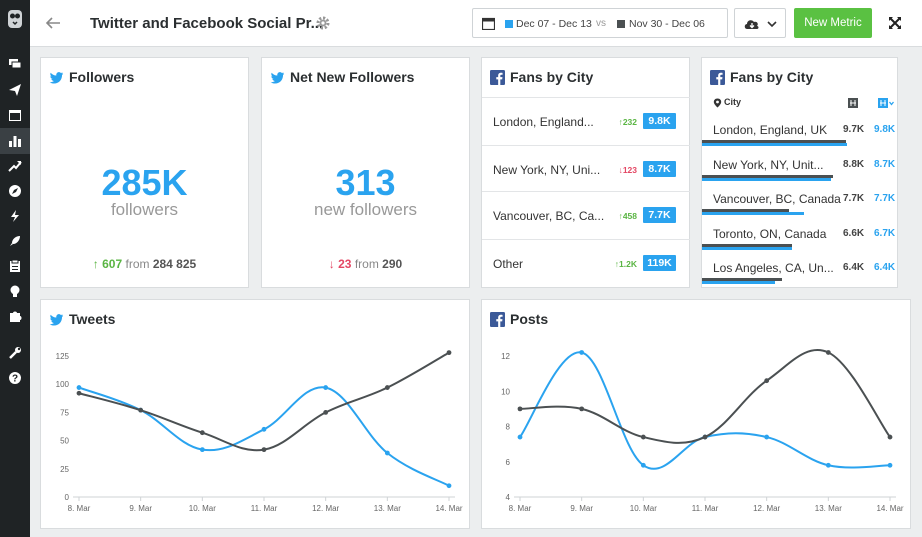  What do you see at coordinates (895, 23) in the screenshot?
I see `fullscreen-icon` at bounding box center [895, 23].